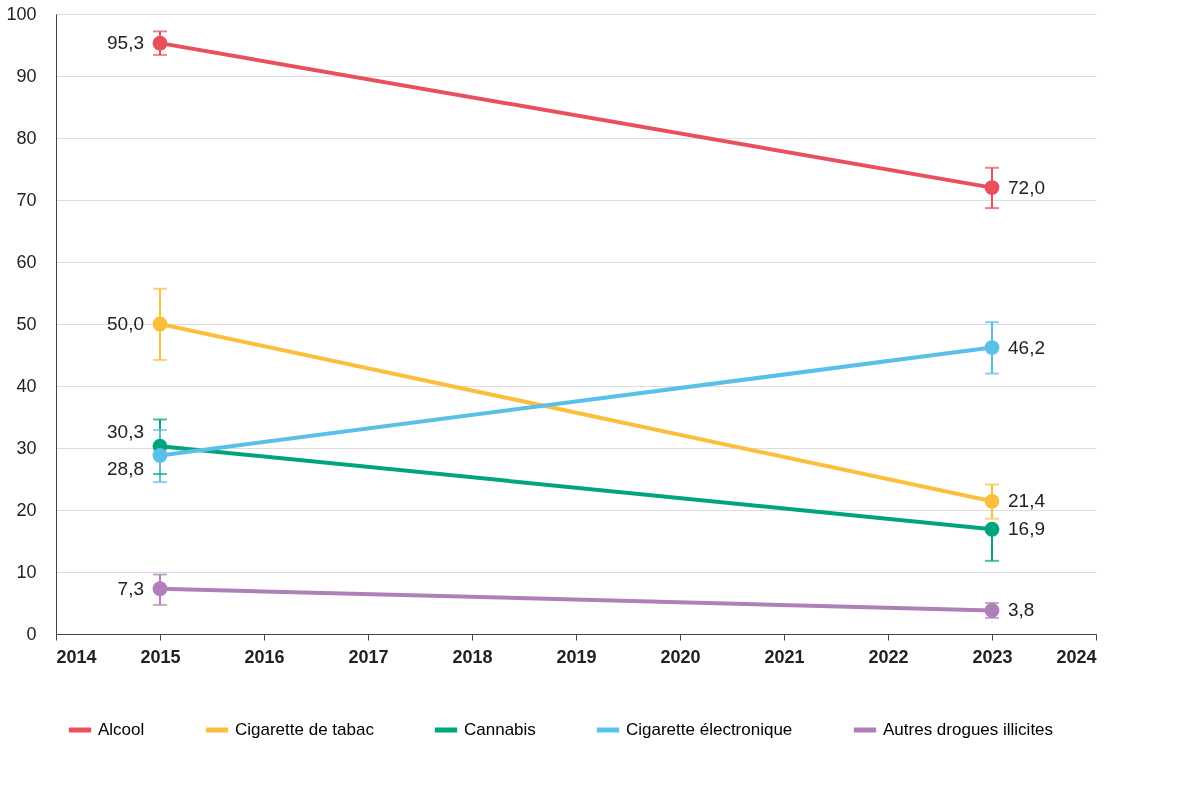 The image size is (1193, 809). Describe the element at coordinates (125, 43) in the screenshot. I see `data-label: 95,3` at that location.